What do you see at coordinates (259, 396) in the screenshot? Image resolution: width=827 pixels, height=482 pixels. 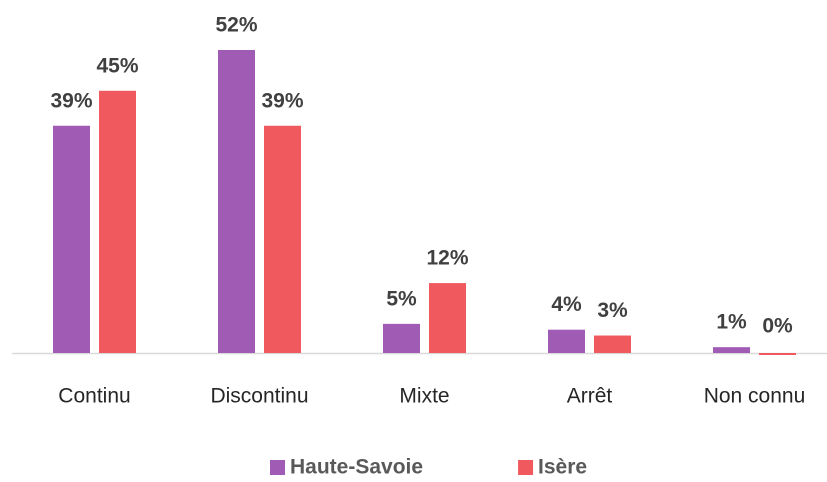 I see `x-tick-label: Discontinu` at bounding box center [259, 396].